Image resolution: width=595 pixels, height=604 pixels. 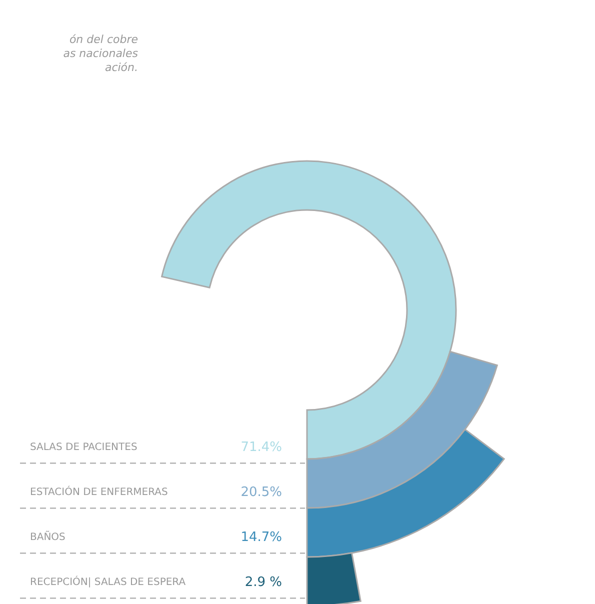 I want to click on category-label: BAÑOS, so click(x=48, y=536).